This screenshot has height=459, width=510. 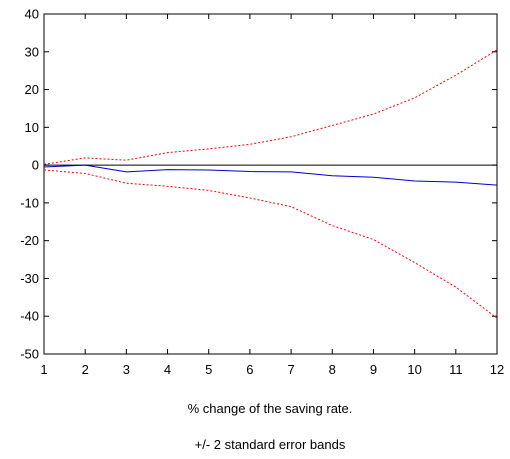 I want to click on y-tick-label: 0, so click(x=35, y=165).